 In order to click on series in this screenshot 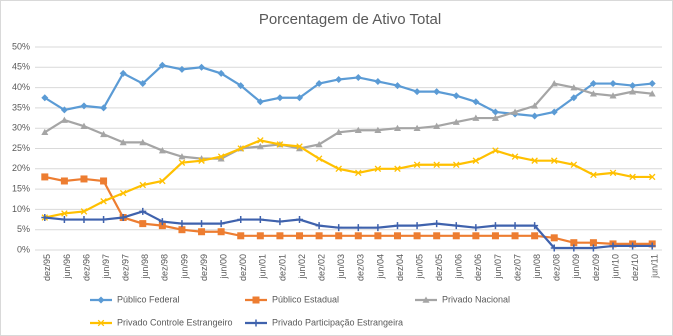, I will do `click(348, 229)`.